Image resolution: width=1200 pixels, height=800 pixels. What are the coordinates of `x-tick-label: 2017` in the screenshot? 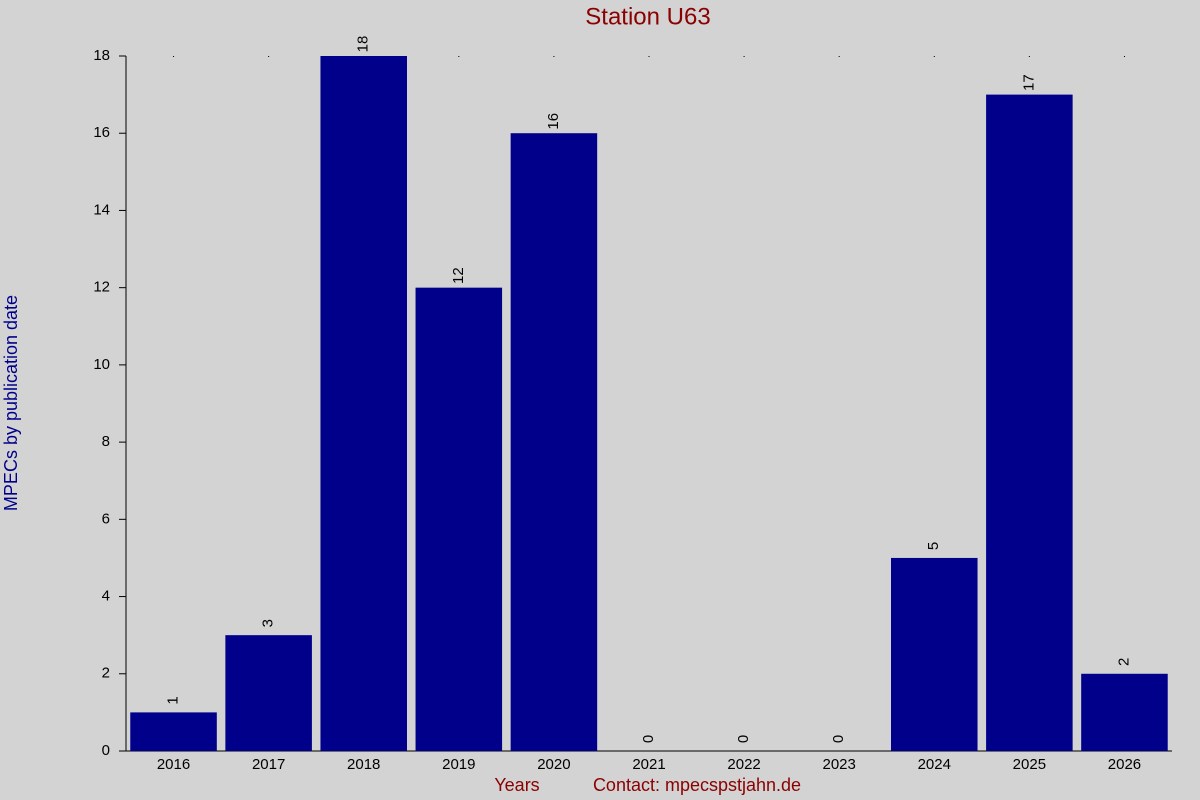 It's located at (268, 764).